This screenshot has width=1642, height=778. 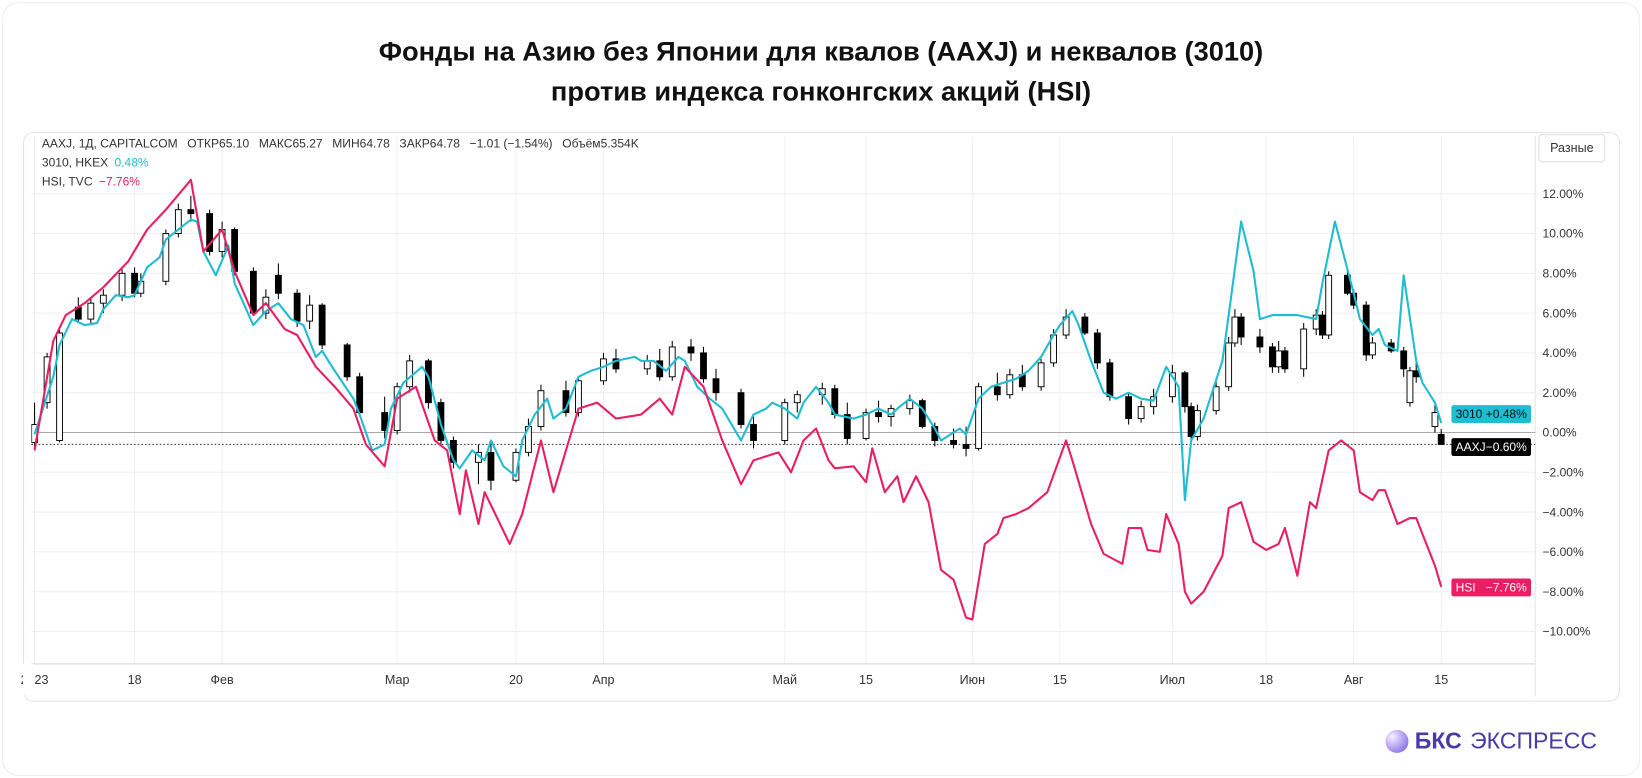 I want to click on y-tick-label: −10.00%, so click(x=1567, y=632).